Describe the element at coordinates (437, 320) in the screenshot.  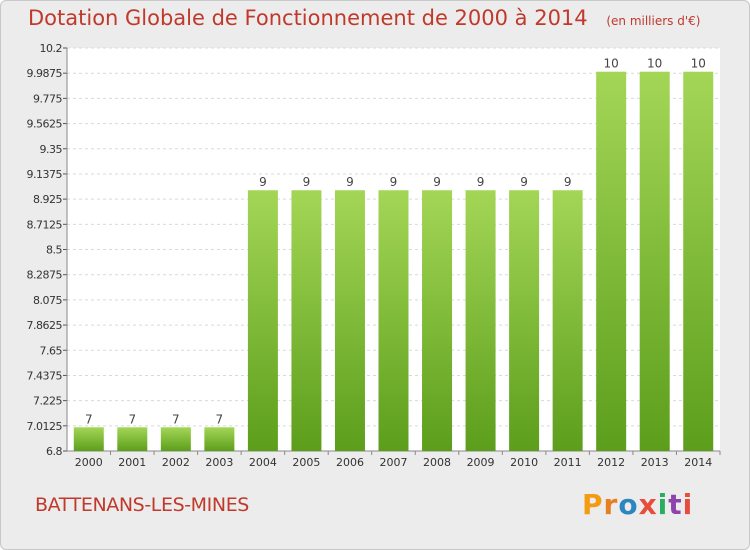
I see `bar-2008` at that location.